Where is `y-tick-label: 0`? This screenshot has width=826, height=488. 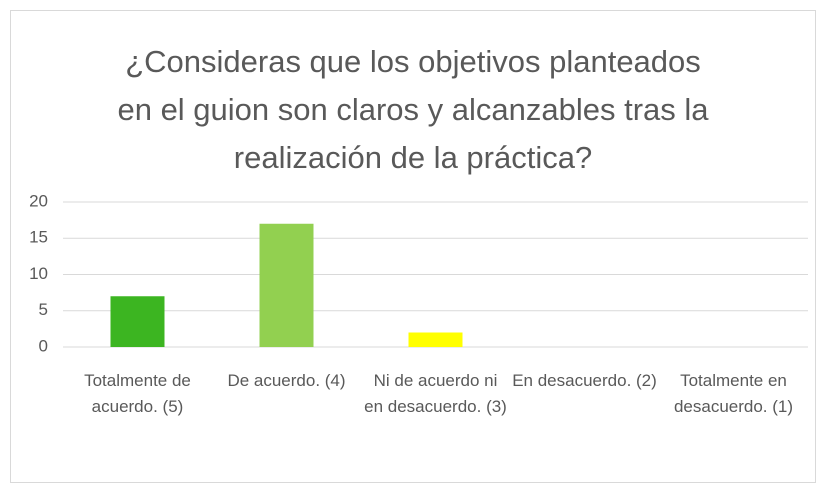
y-tick-label: 0 is located at coordinates (43, 345).